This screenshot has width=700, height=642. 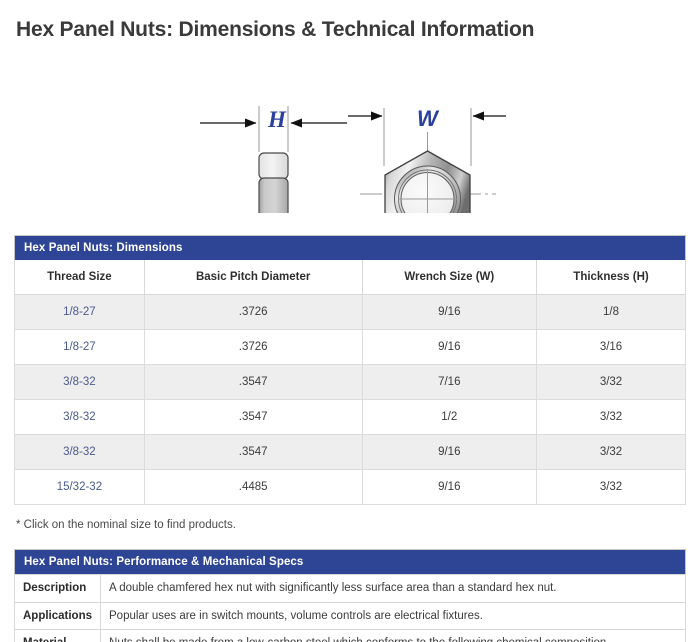 I want to click on table-row: 1/8-27 .3726 9/16 1/8, so click(x=350, y=312).